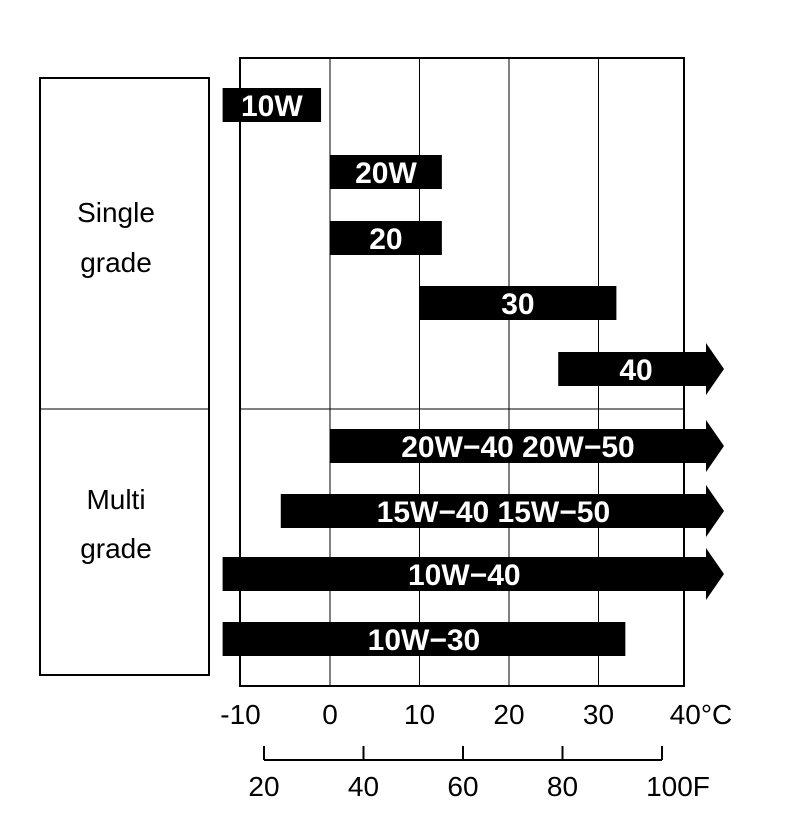 This screenshot has width=800, height=816. What do you see at coordinates (115, 499) in the screenshot?
I see `group-label-line: Multi` at bounding box center [115, 499].